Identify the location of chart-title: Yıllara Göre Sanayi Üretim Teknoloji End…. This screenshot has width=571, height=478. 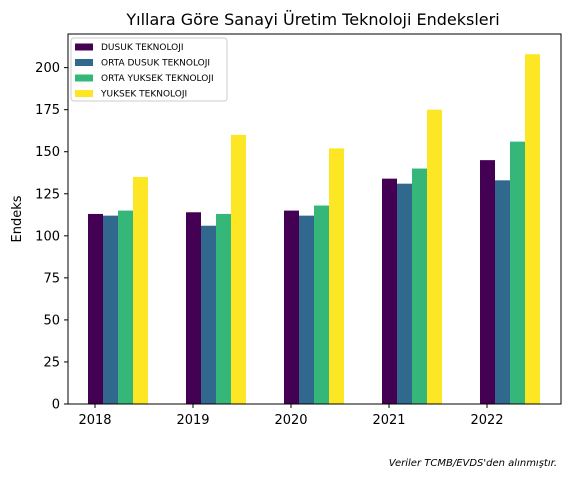
(312, 19).